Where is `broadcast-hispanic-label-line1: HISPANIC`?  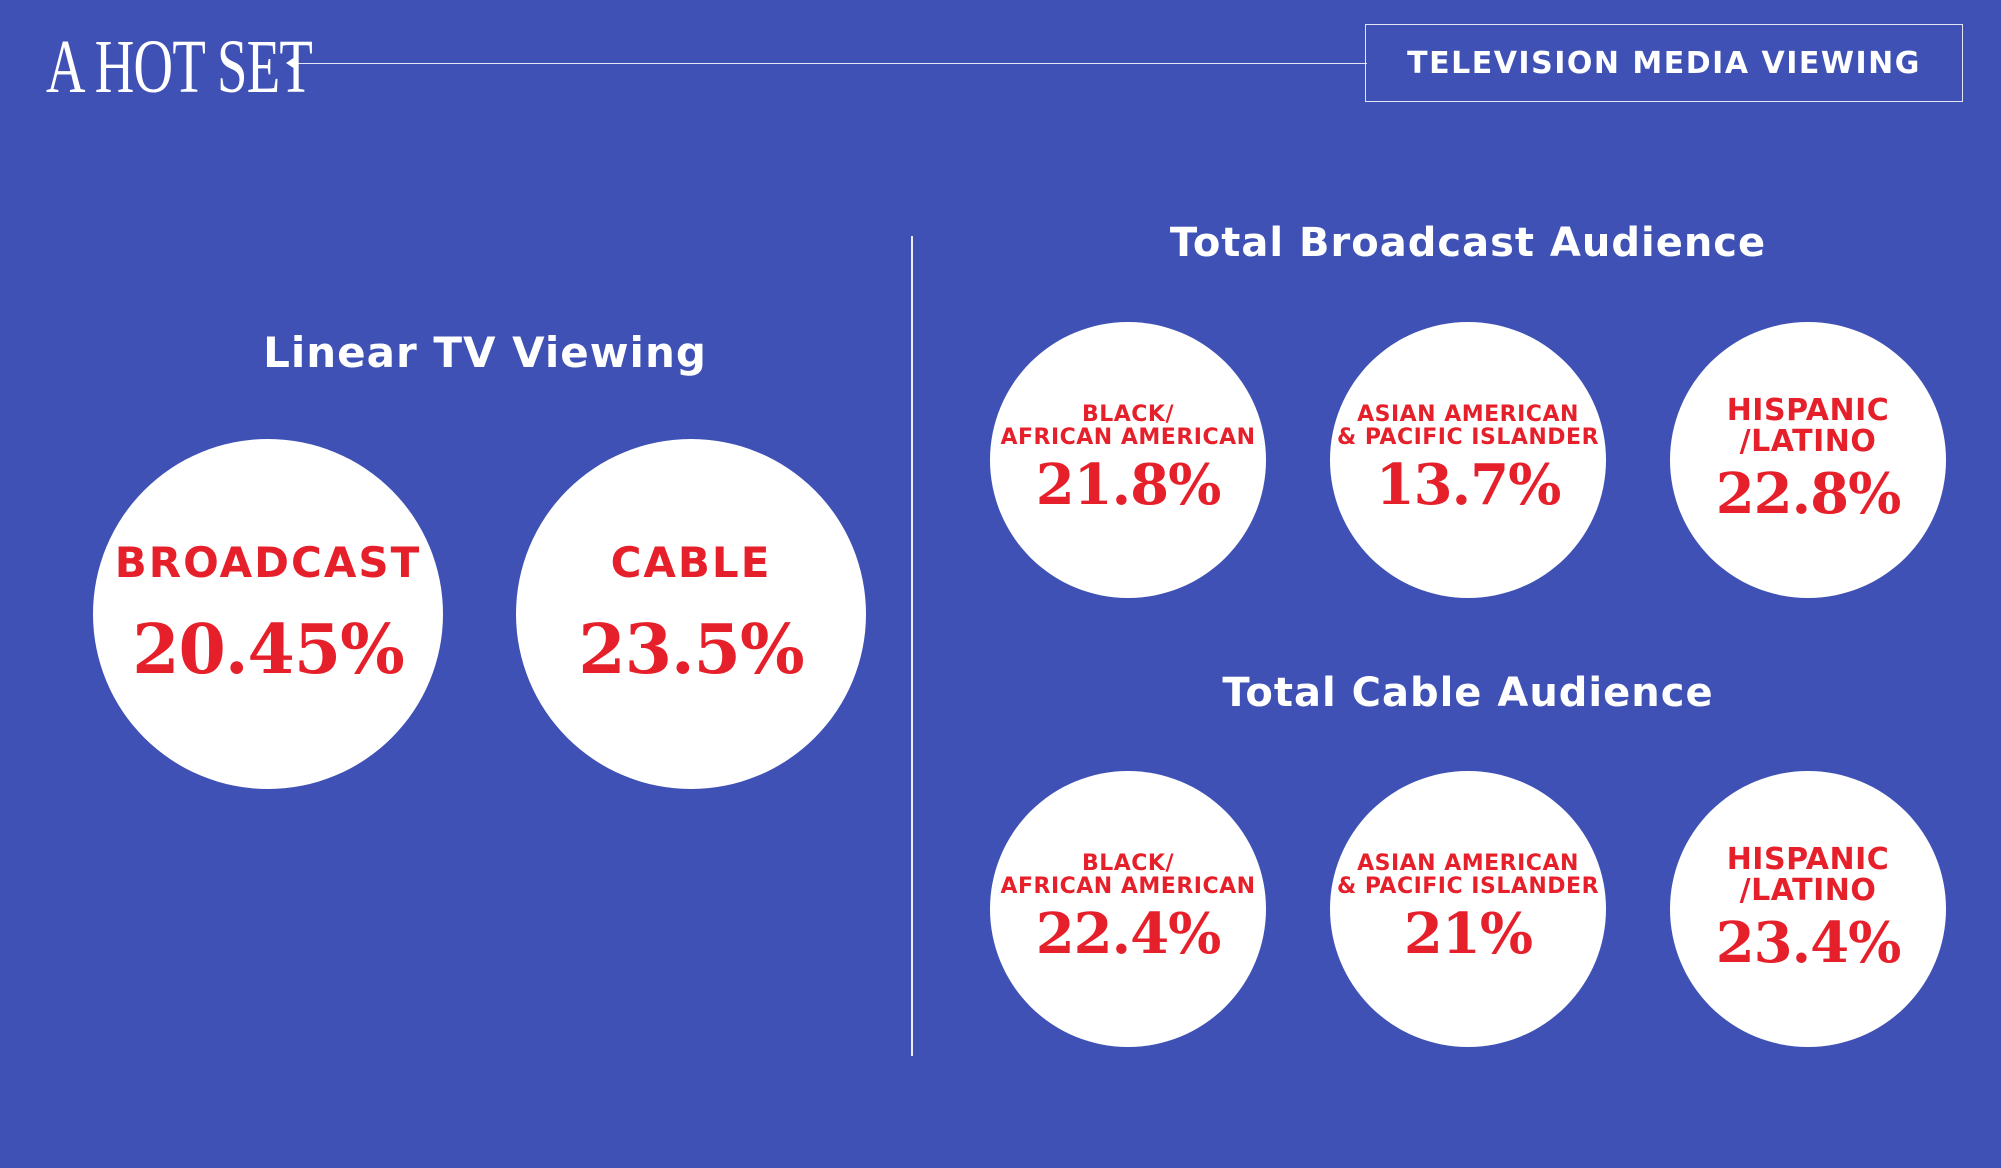 broadcast-hispanic-label-line1: HISPANIC is located at coordinates (1808, 410).